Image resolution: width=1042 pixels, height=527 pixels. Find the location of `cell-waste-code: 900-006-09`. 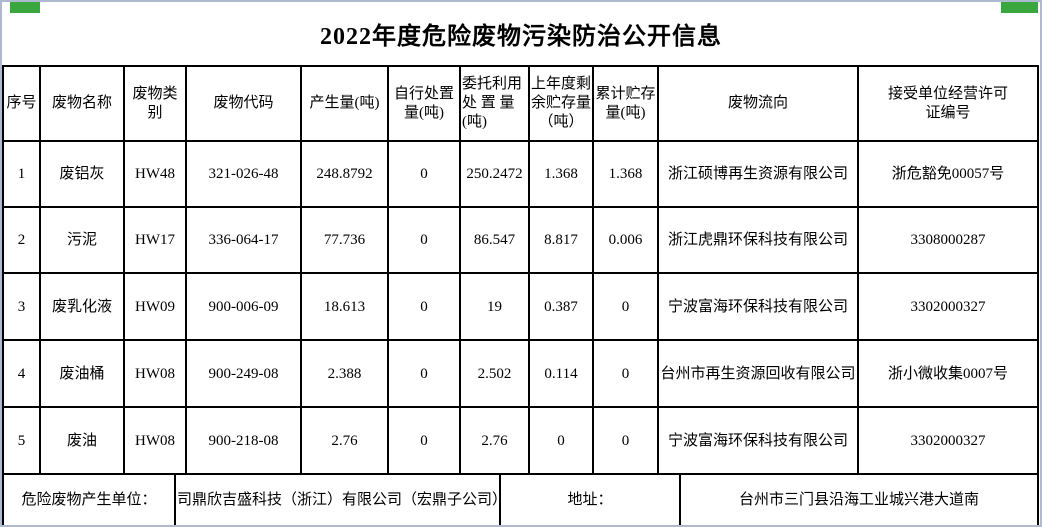

cell-waste-code: 900-006-09 is located at coordinates (243, 306).